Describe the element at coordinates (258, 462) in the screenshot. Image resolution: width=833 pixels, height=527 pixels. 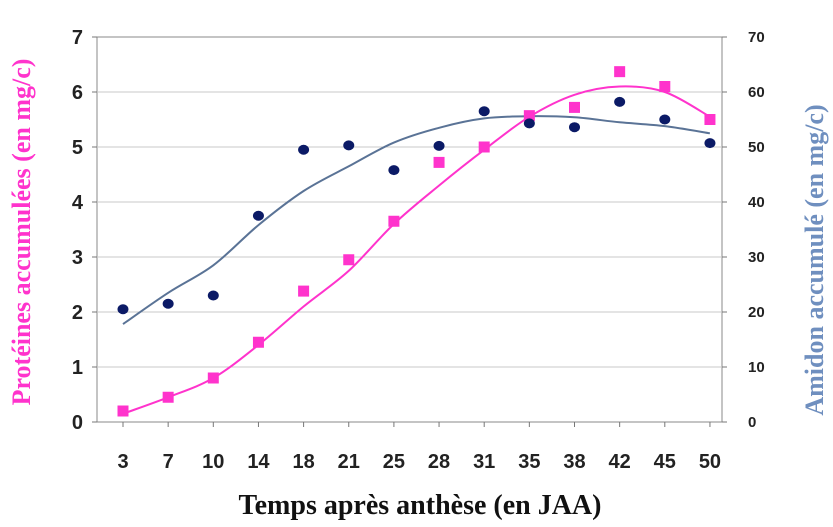
I see `x-tick-label: 14` at that location.